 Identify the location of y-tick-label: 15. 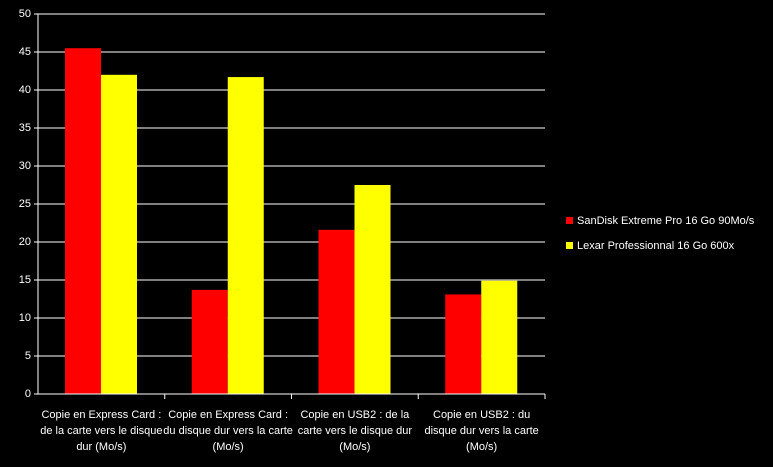
(25, 280).